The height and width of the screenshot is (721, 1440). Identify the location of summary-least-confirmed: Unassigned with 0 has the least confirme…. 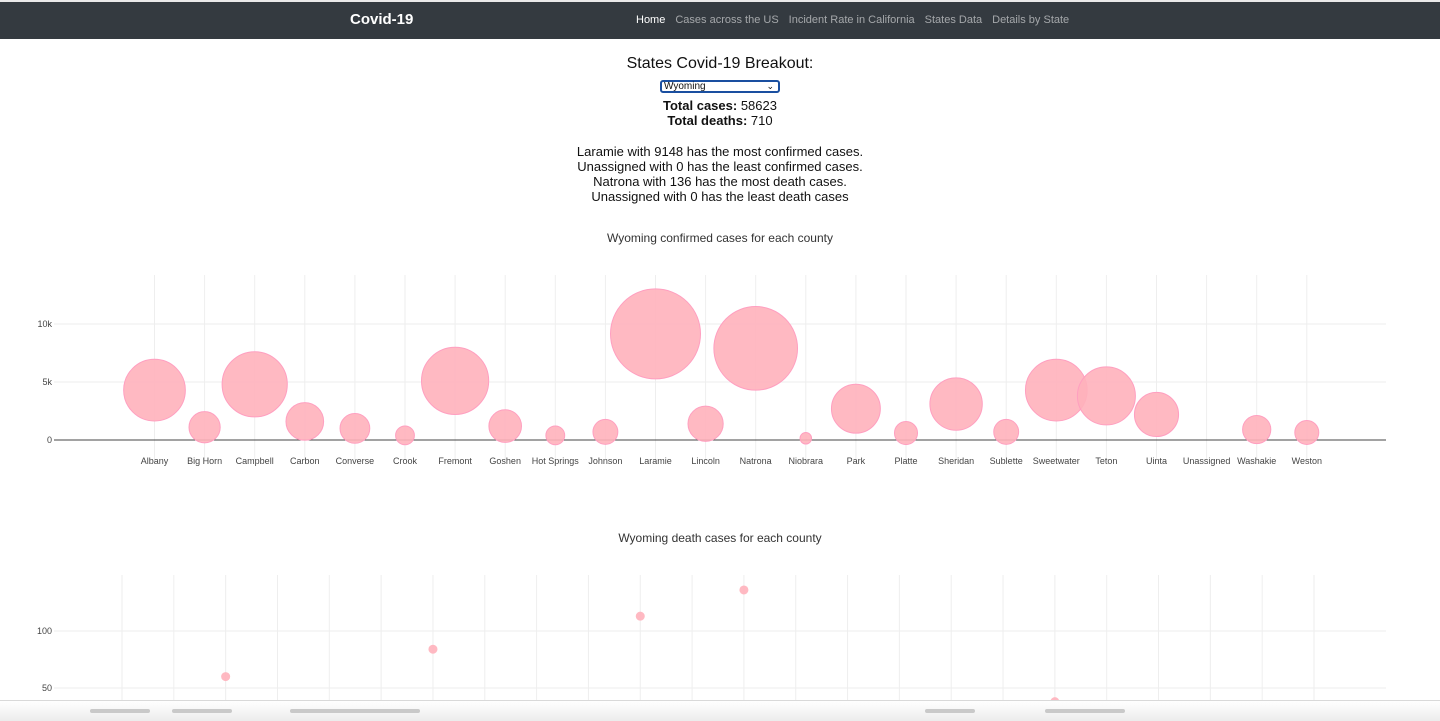
(720, 166).